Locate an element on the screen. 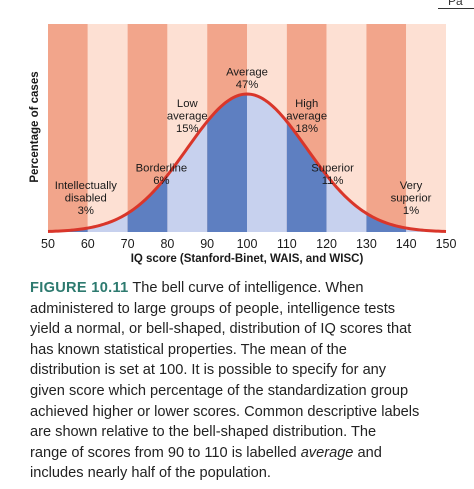 The width and height of the screenshot is (474, 489). category-label-low-average: 15% is located at coordinates (187, 129).